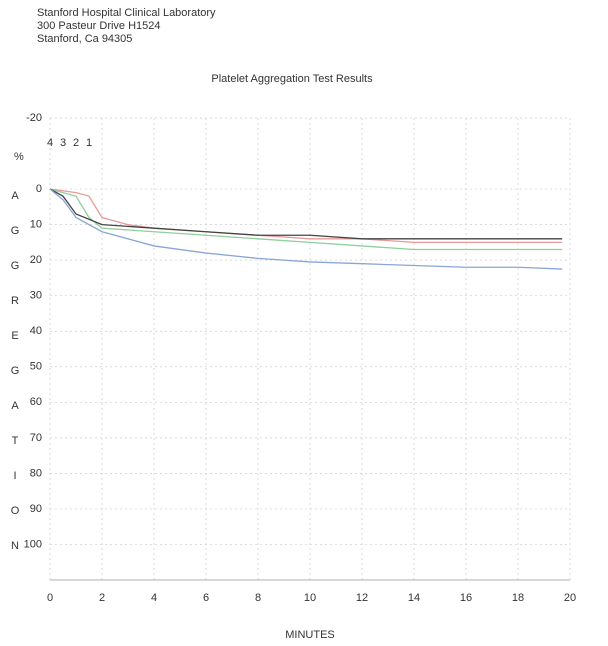 This screenshot has height=646, width=608. What do you see at coordinates (466, 598) in the screenshot?
I see `x-tick-label: 16` at bounding box center [466, 598].